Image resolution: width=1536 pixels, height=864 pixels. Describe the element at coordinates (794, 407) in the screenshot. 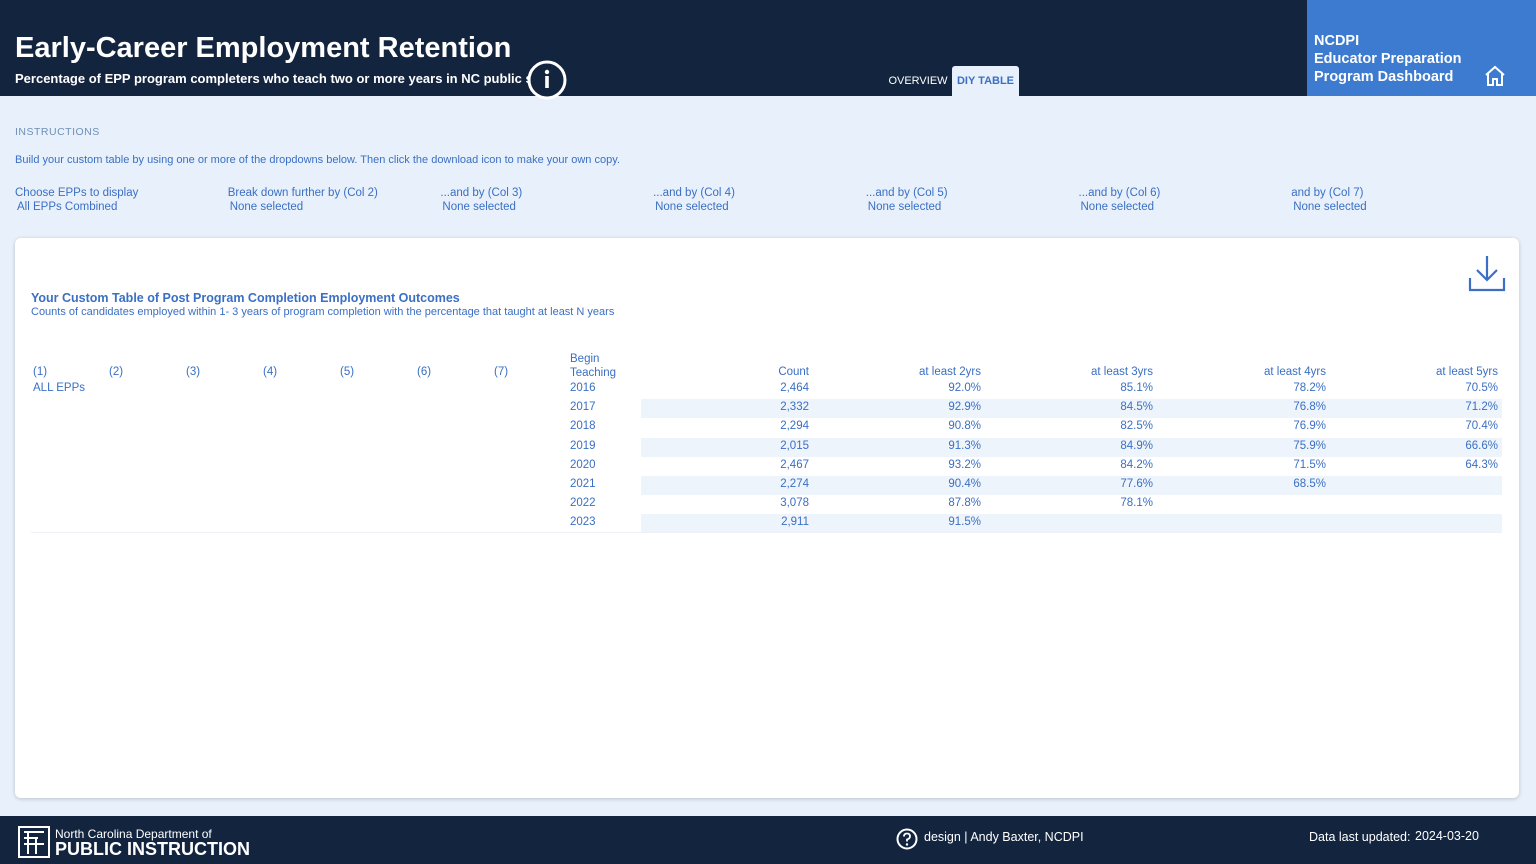

I see `cell: 2,332` at that location.